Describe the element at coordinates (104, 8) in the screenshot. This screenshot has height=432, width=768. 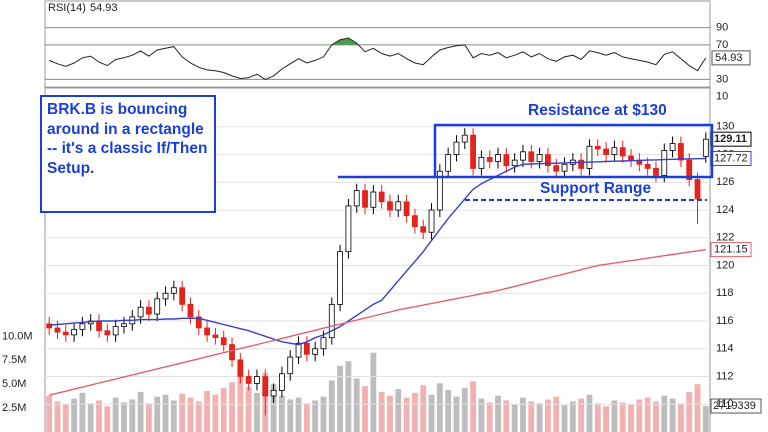
I see `rsi-value: 54.93` at that location.